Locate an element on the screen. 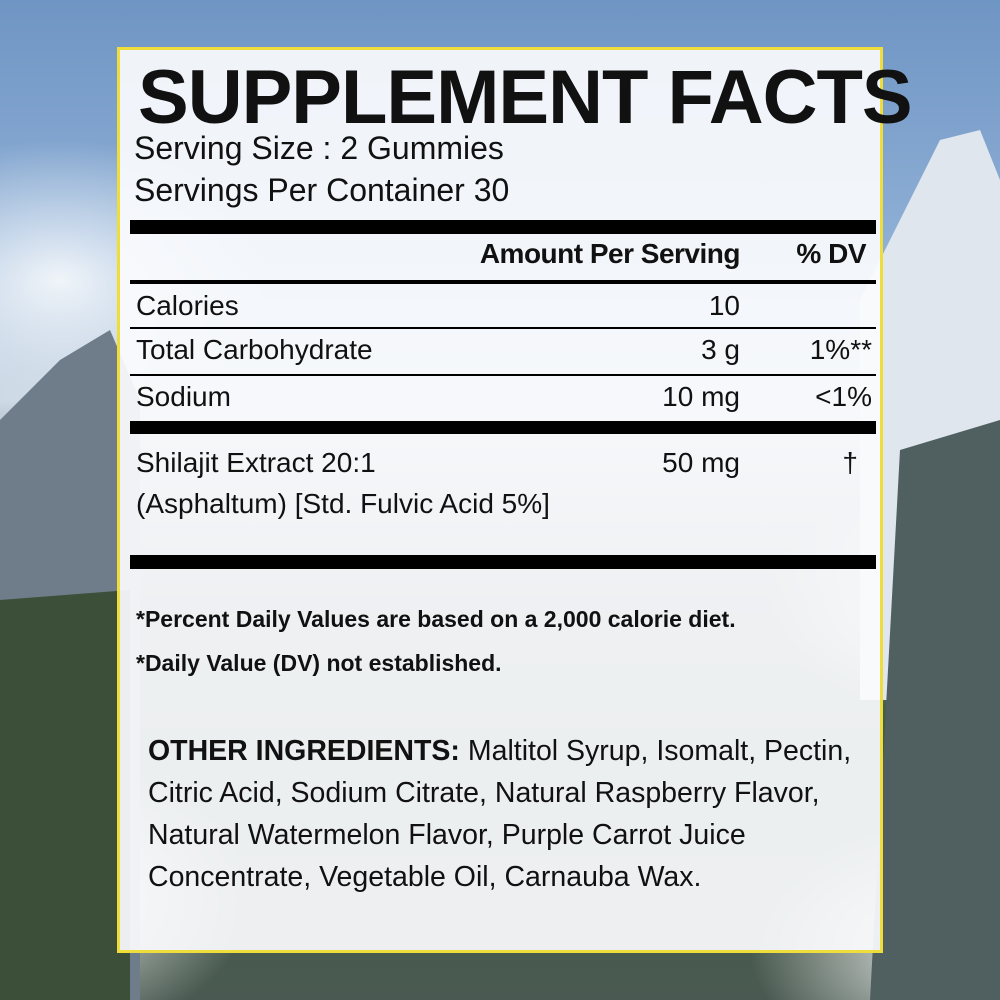 The image size is (1000, 1000). nutrient-dv: <1% is located at coordinates (843, 396).